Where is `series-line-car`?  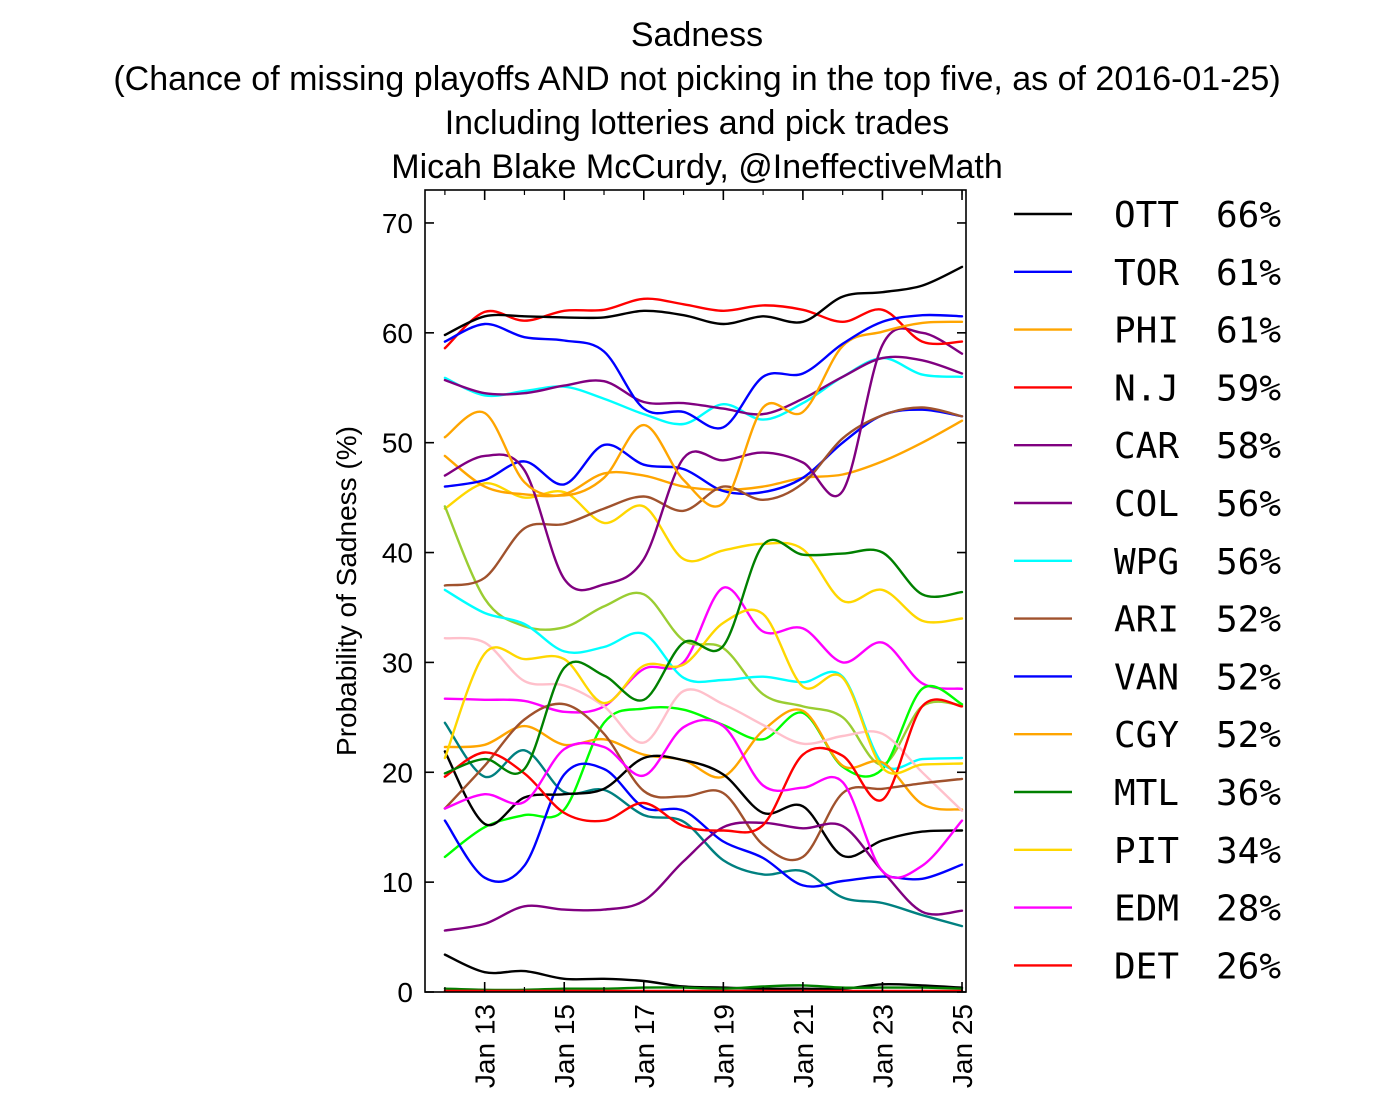 series-line-car is located at coordinates (703, 385).